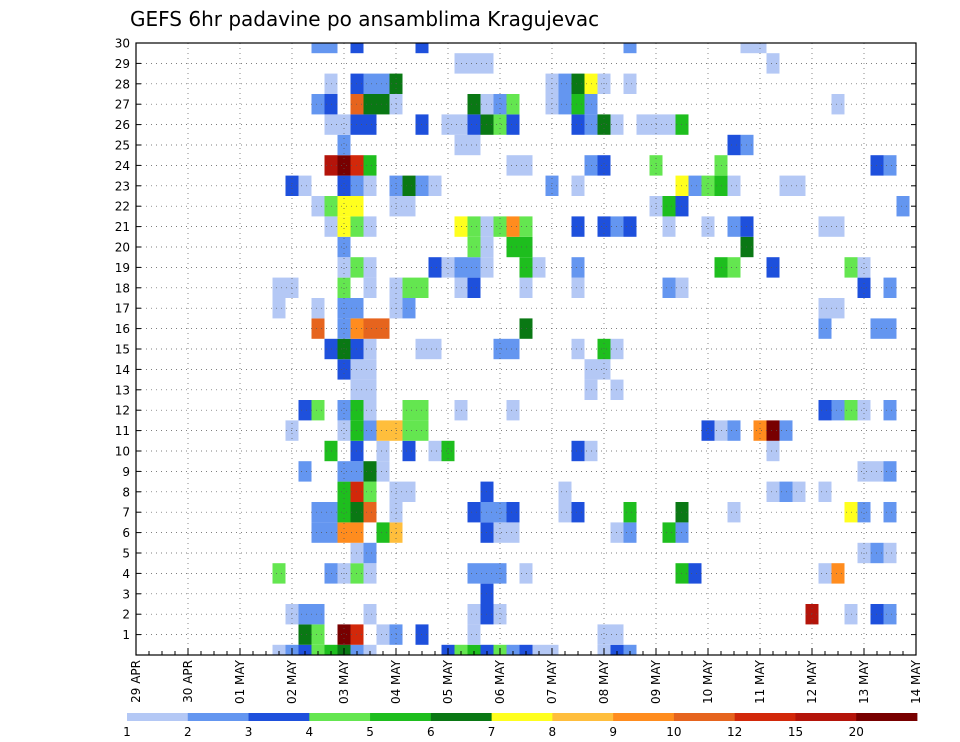 The image size is (960, 742). I want to click on y-tick-label: 9, so click(126, 472).